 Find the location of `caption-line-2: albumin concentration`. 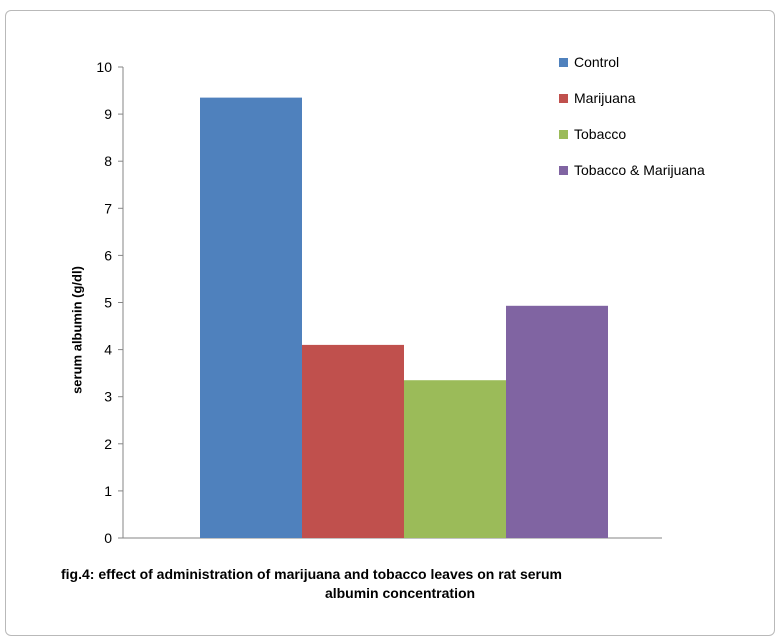

caption-line-2: albumin concentration is located at coordinates (400, 593).